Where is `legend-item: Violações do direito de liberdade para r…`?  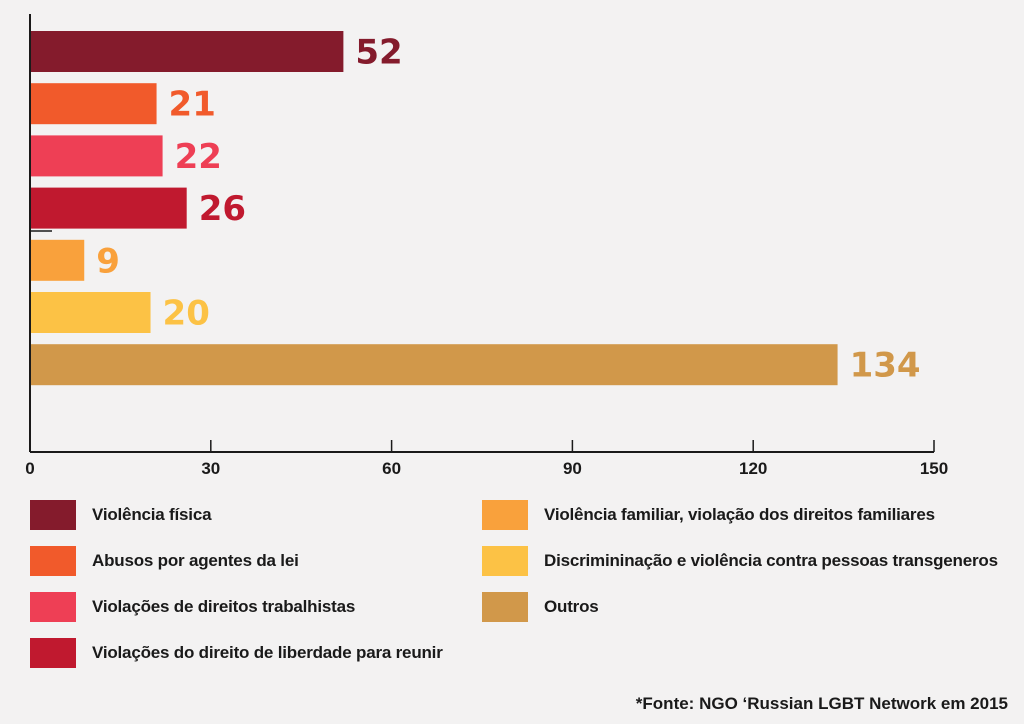
legend-item: Violações do direito de liberdade para r… is located at coordinates (236, 653).